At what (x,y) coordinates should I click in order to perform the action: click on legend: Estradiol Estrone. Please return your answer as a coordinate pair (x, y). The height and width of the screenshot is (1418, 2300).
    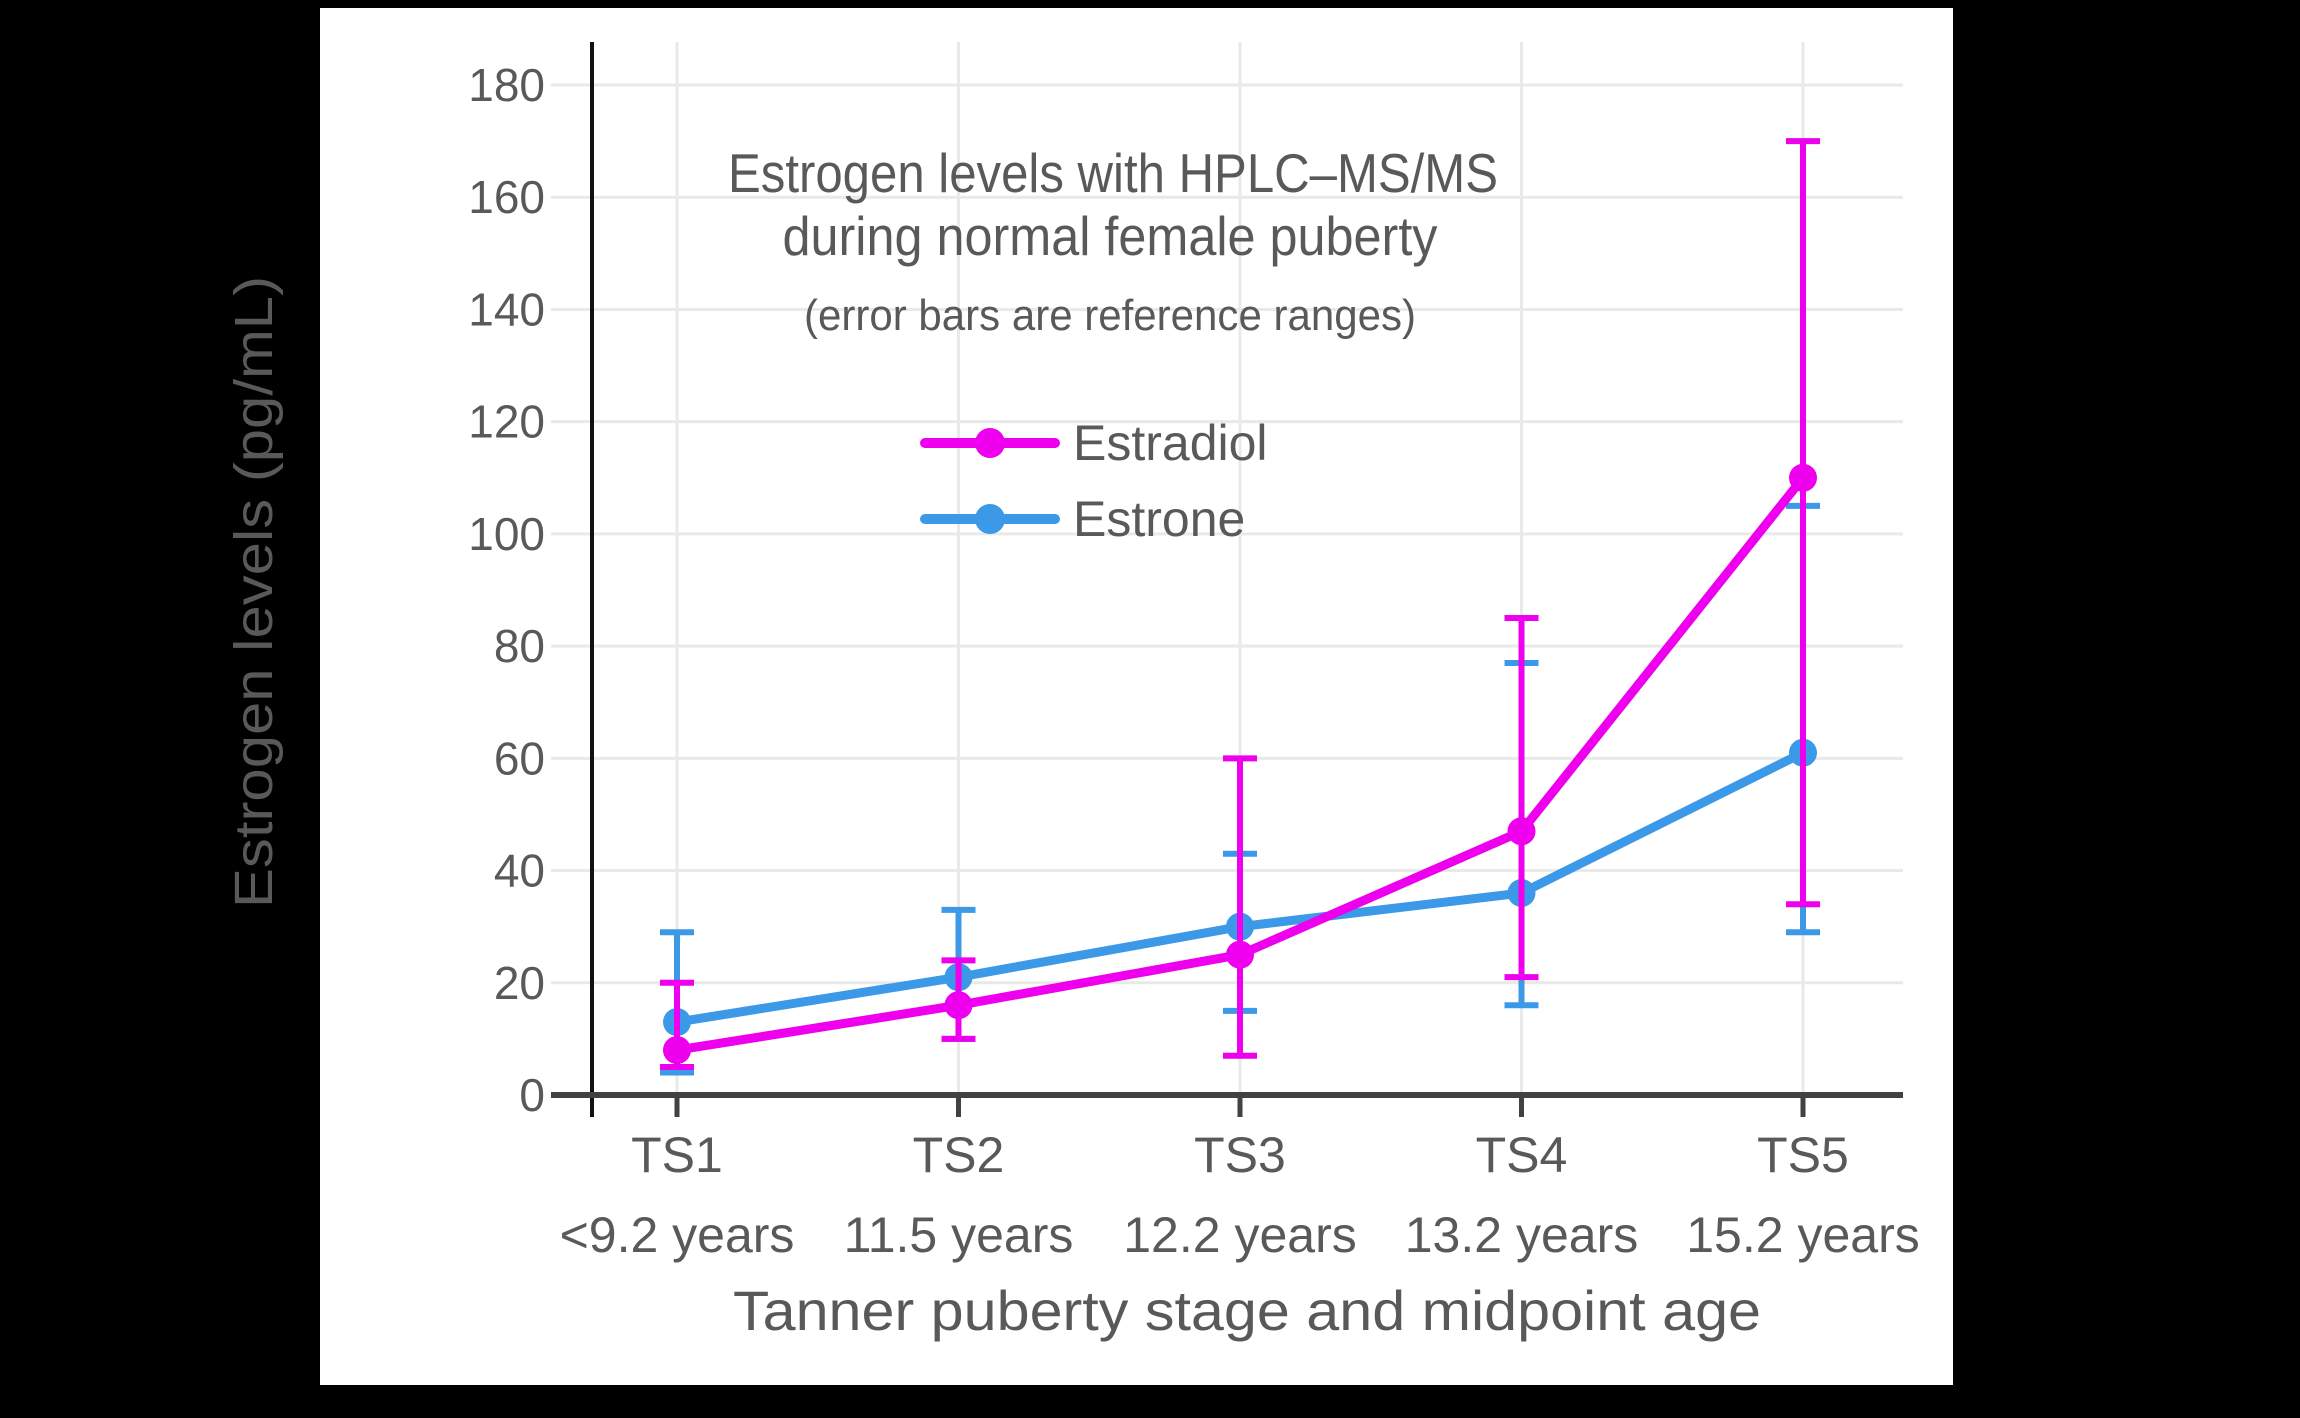
    Looking at the image, I should click on (1094, 481).